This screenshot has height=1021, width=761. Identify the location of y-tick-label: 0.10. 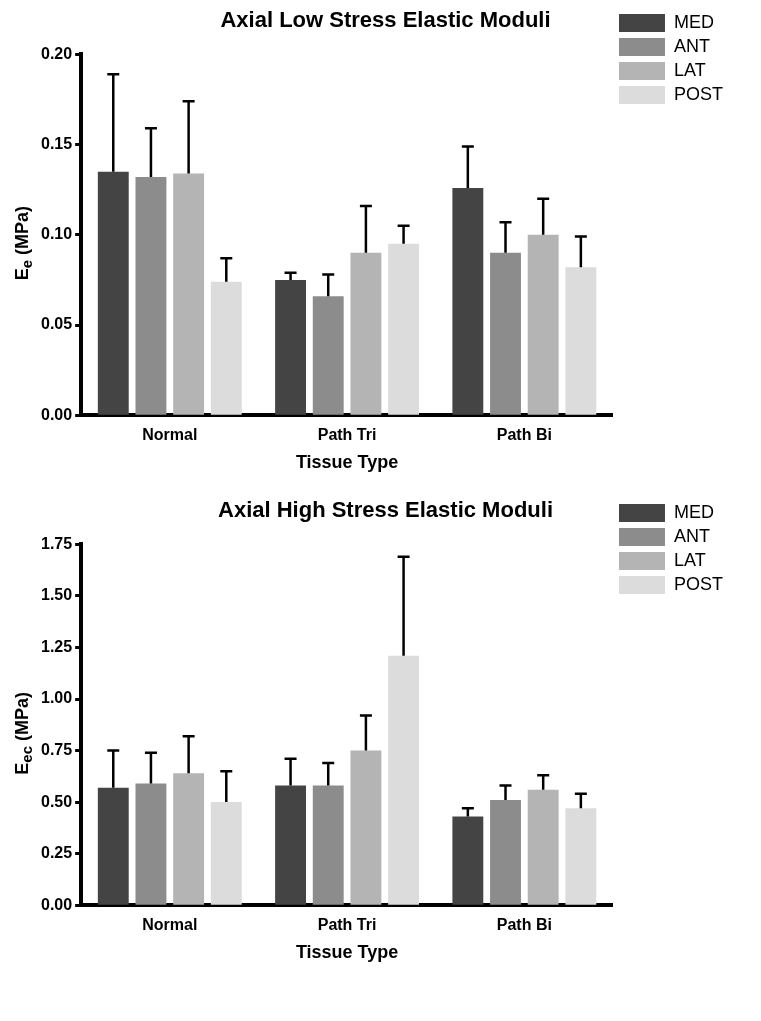
(57, 234).